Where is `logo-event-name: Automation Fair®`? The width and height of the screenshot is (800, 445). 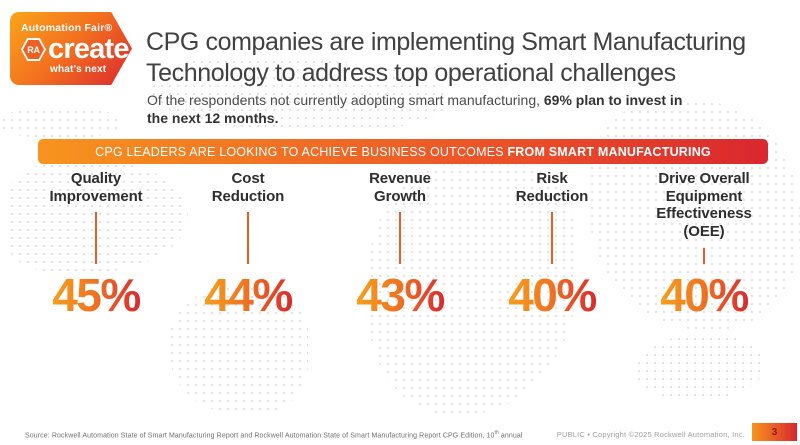 logo-event-name: Automation Fair® is located at coordinates (67, 28).